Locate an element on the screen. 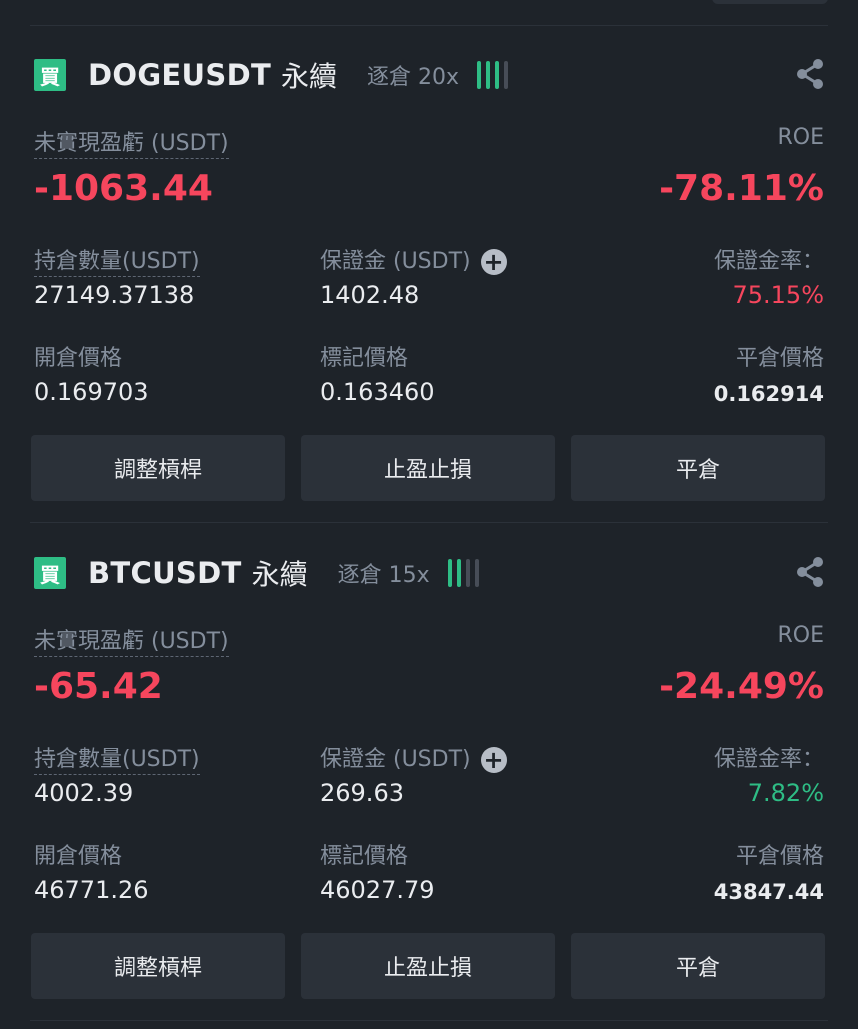 The height and width of the screenshot is (1029, 858). roe-value: -78.11% is located at coordinates (741, 188).